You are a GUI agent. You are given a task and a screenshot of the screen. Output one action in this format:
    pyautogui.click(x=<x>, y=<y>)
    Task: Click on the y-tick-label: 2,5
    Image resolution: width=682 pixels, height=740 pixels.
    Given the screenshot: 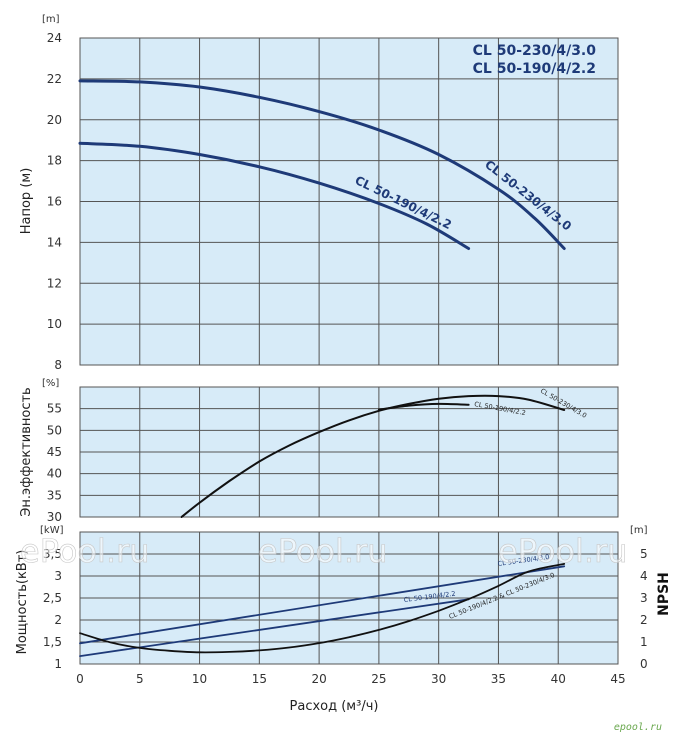 What is the action you would take?
    pyautogui.click(x=52, y=598)
    